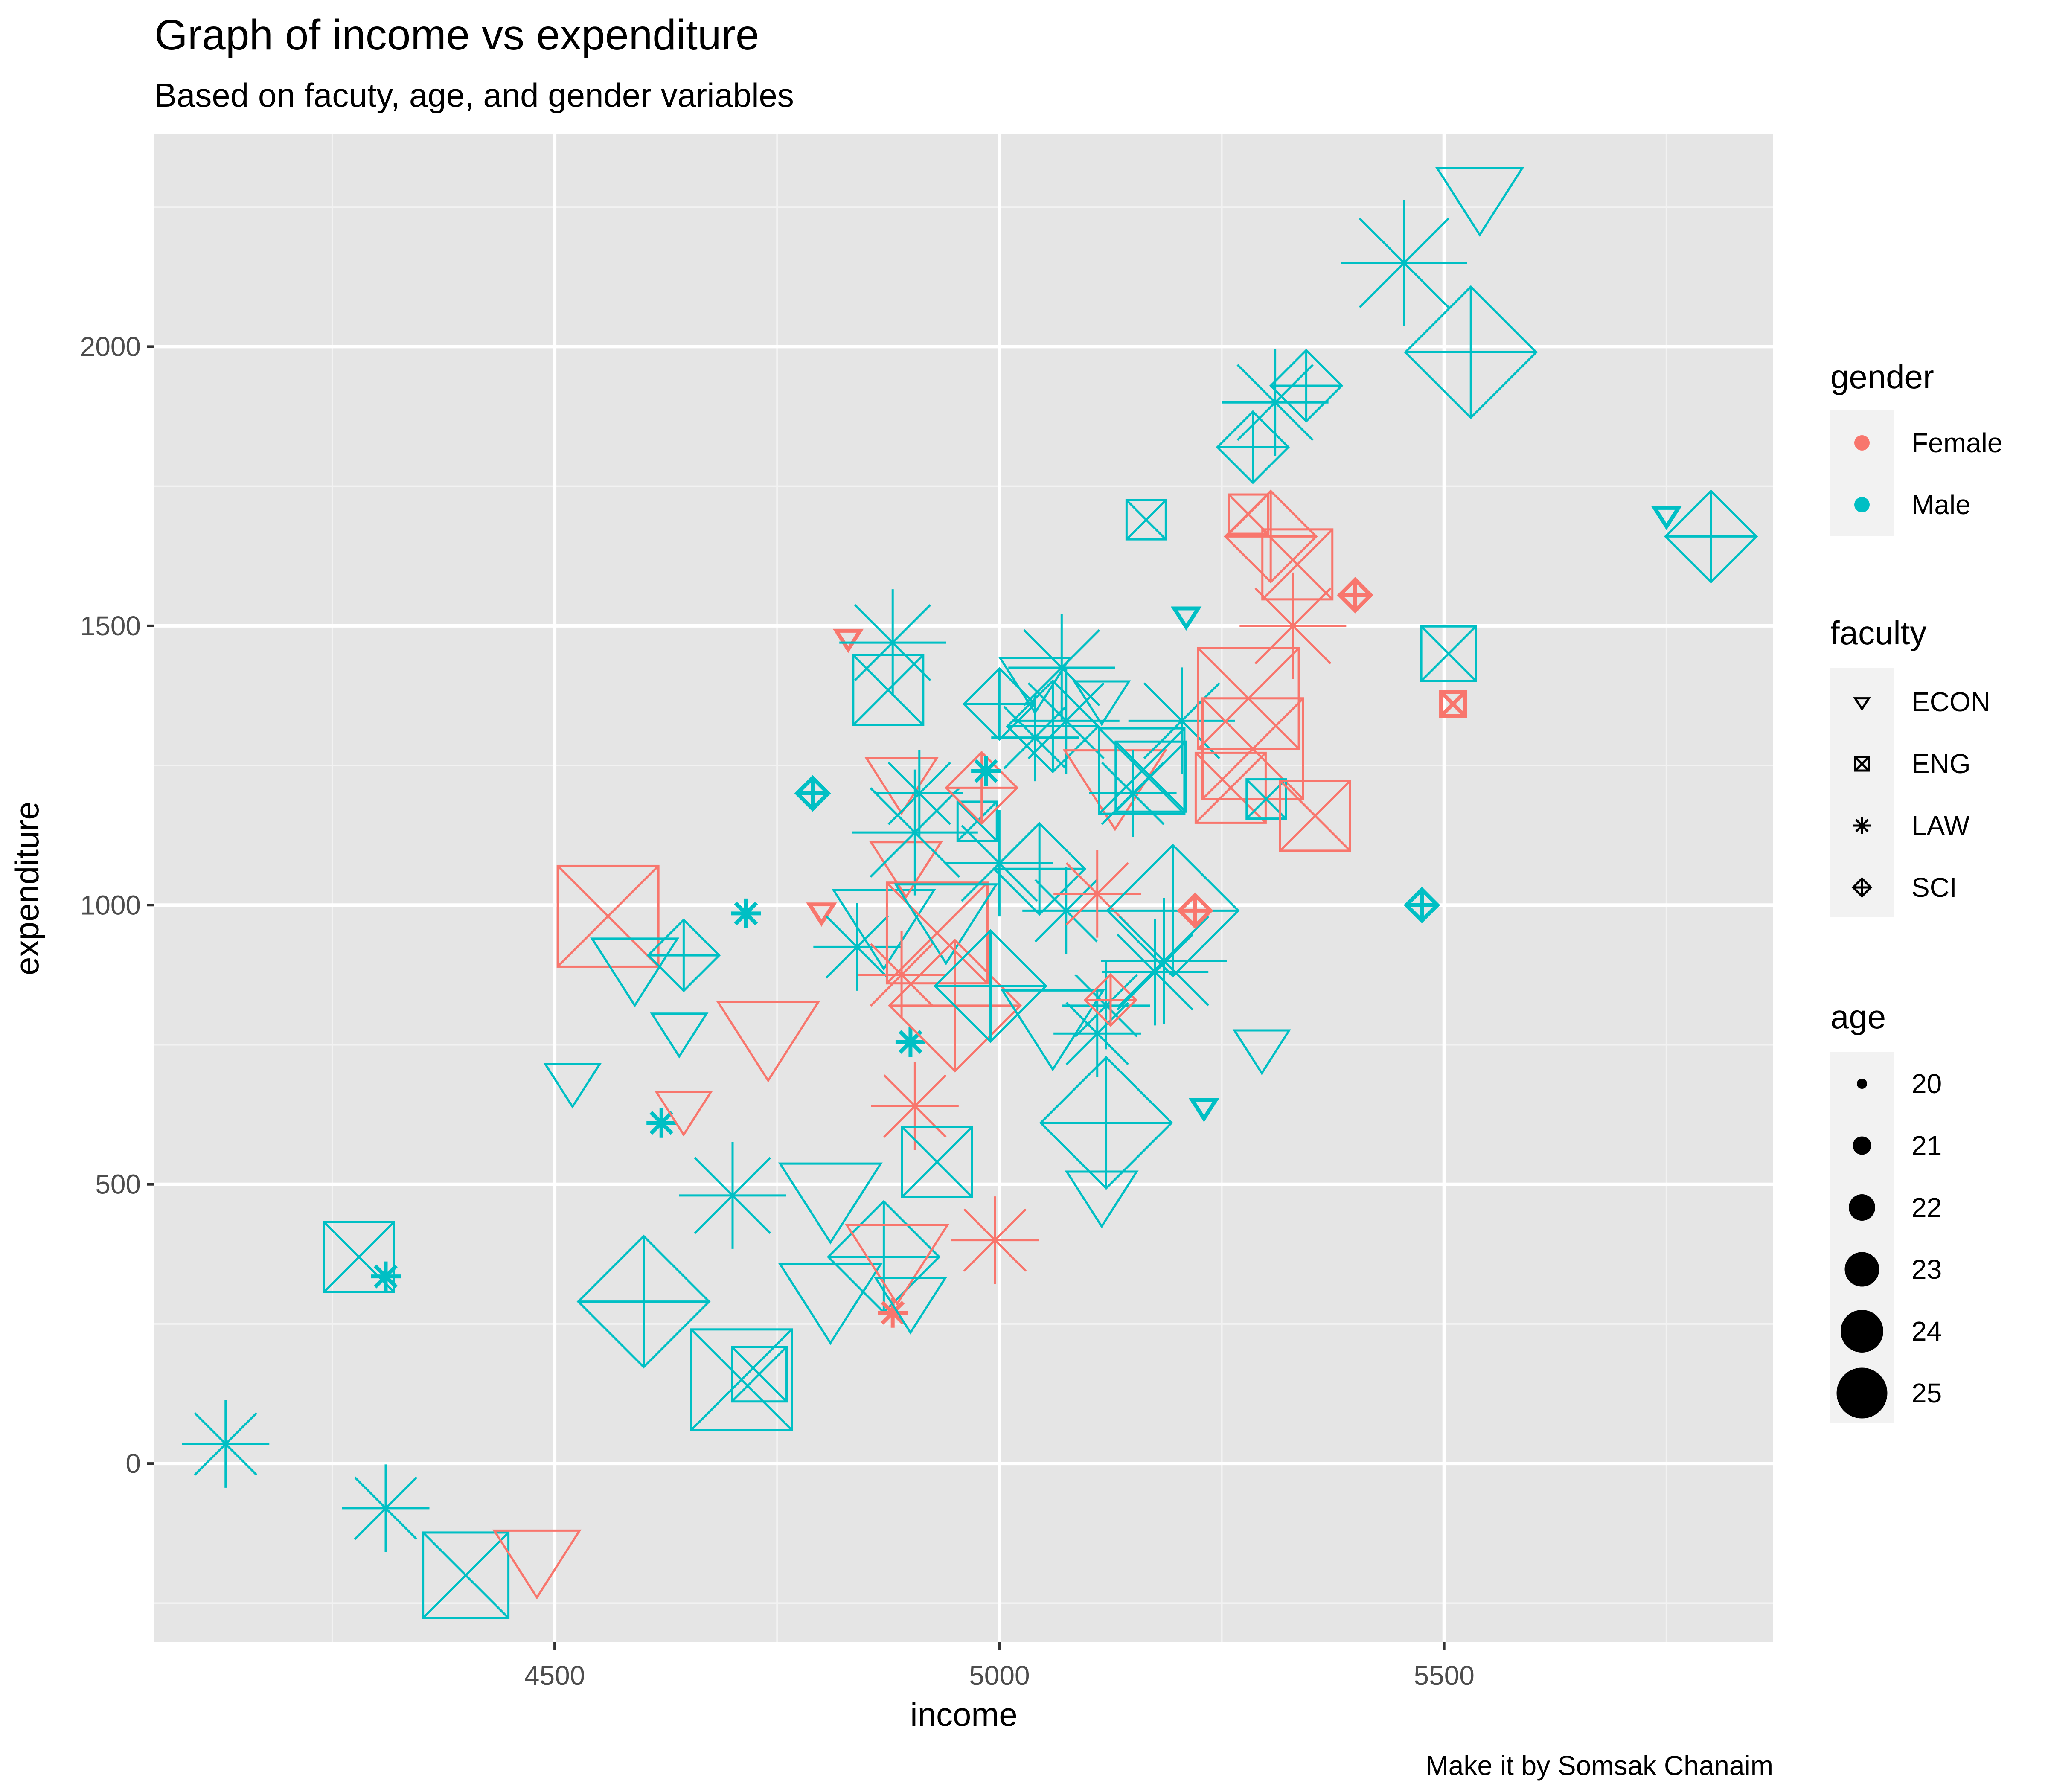 The height and width of the screenshot is (1792, 2048). I want to click on y-tick-label: 2000, so click(110, 346).